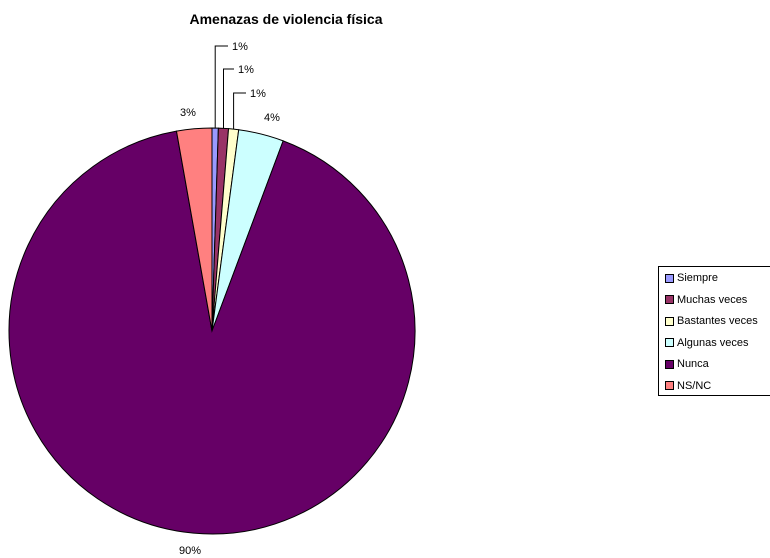 The width and height of the screenshot is (770, 558). What do you see at coordinates (228, 98) in the screenshot?
I see `leader-line-muchas-veces` at bounding box center [228, 98].